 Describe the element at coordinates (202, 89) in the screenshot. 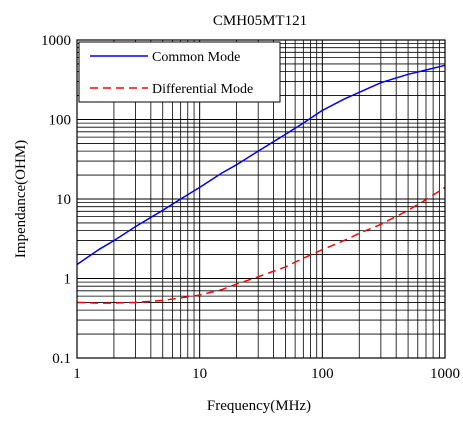

I see `legend-label-differential-mode: Differential Mode` at that location.